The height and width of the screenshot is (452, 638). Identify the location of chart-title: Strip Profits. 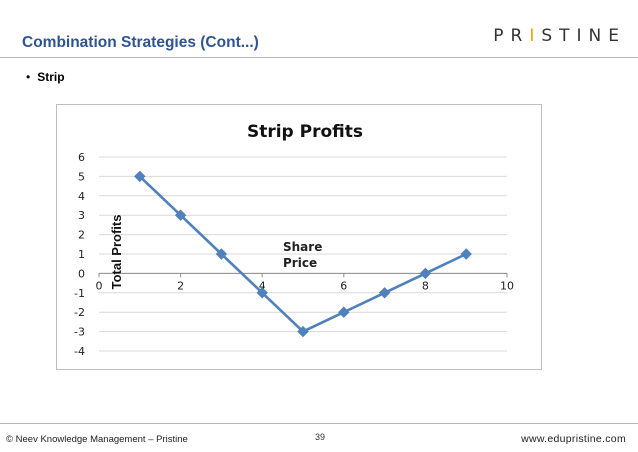
(305, 132).